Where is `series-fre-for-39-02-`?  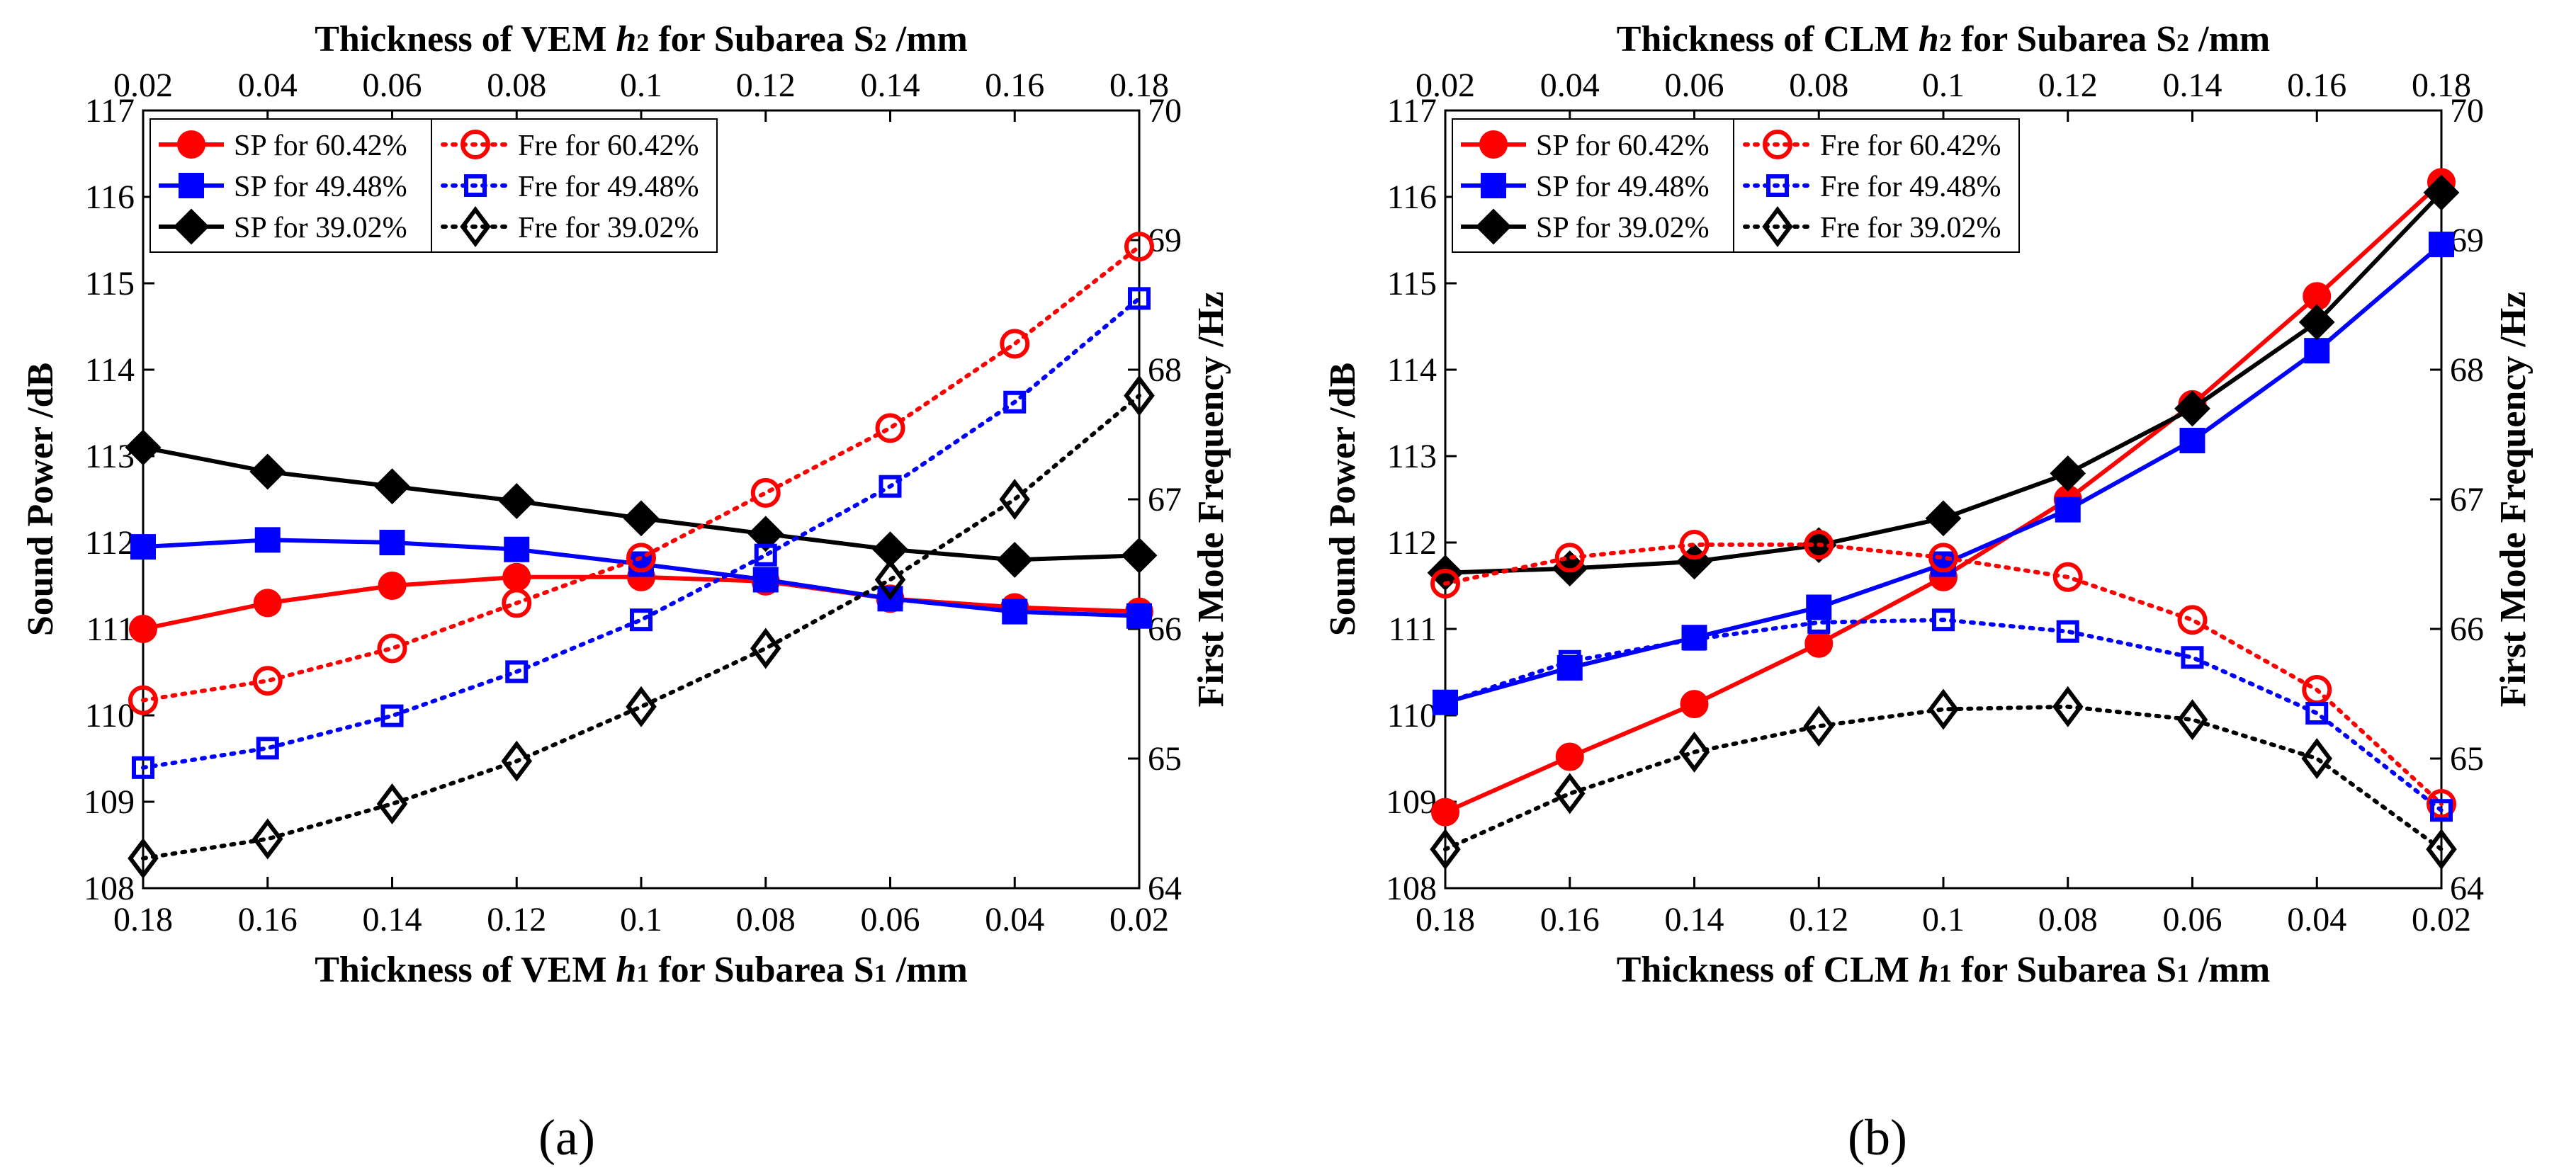 series-fre-for-39-02- is located at coordinates (1943, 778).